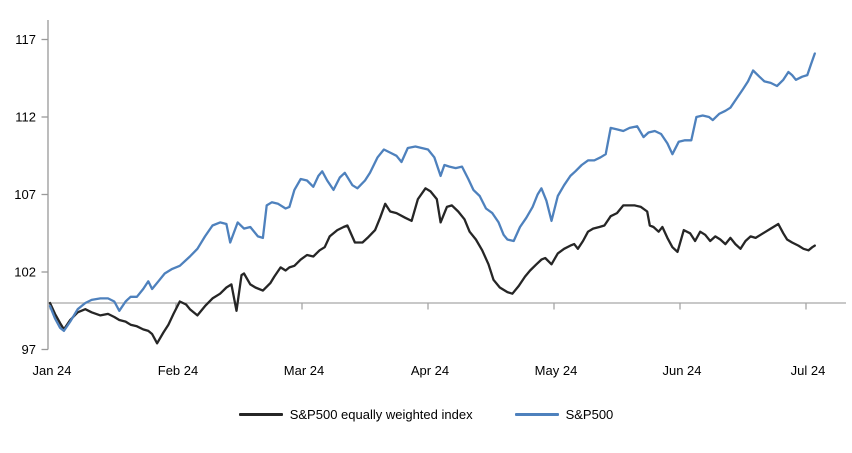  What do you see at coordinates (536, 414) in the screenshot?
I see `spx-line-swatch` at bounding box center [536, 414].